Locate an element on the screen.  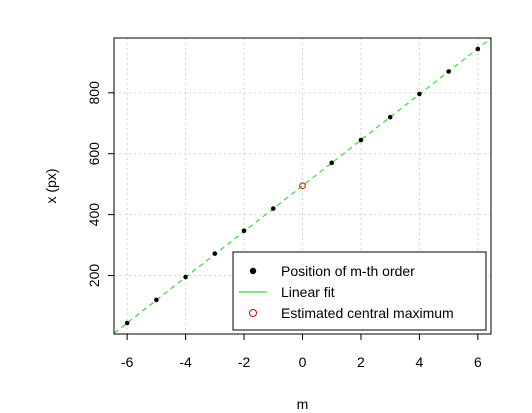
legend-box is located at coordinates (359, 291).